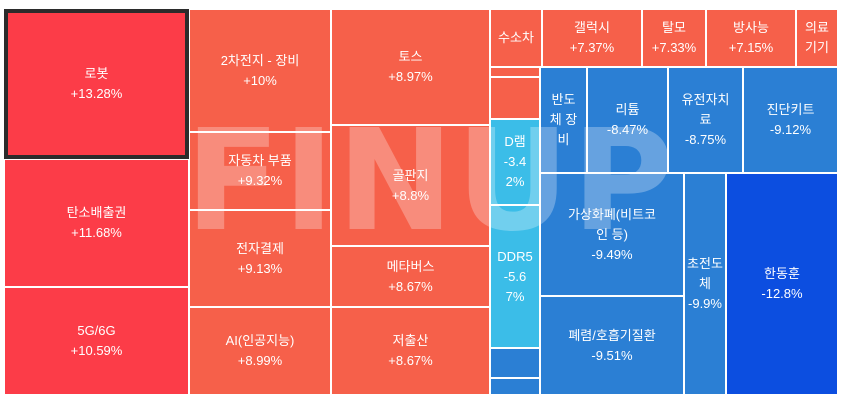  I want to click on tile-label: 리튬, so click(627, 109).